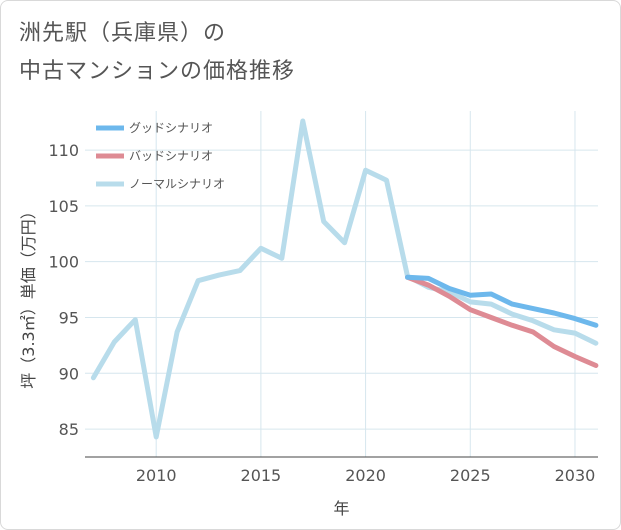  I want to click on y-tick-label: 90, so click(69, 373).